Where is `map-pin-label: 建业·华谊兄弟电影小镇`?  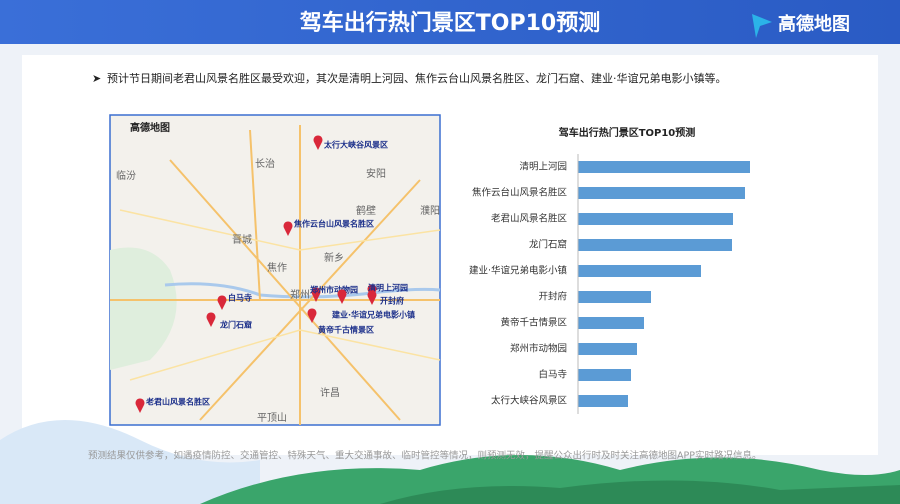
map-pin-label: 建业·华谊兄弟电影小镇 is located at coordinates (373, 315).